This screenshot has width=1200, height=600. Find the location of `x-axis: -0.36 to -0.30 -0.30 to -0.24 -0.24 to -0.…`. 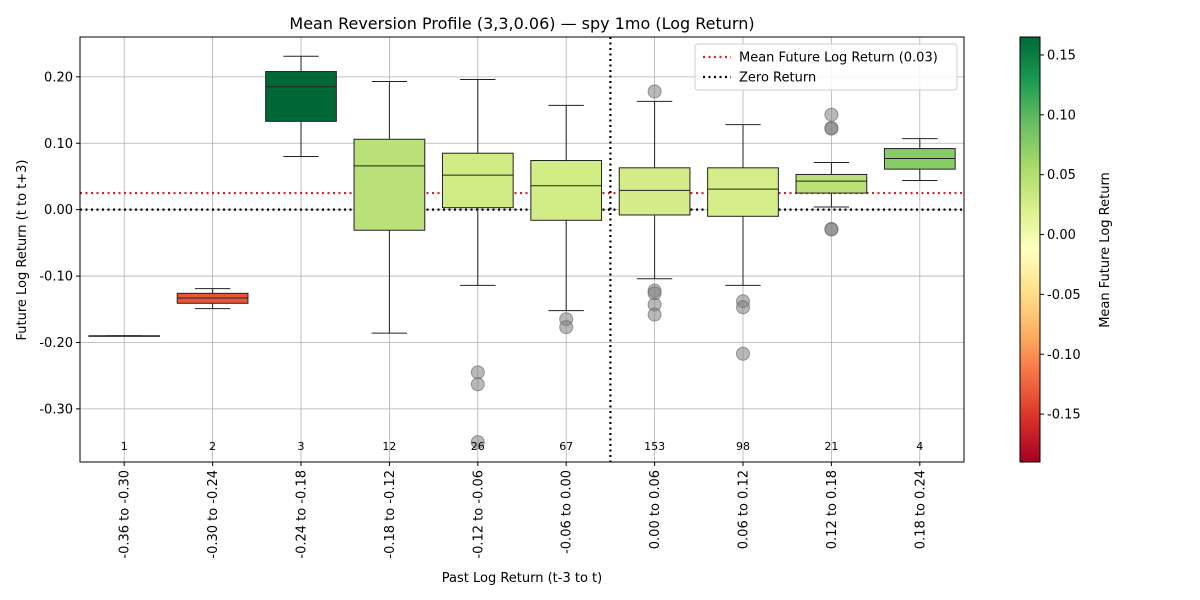

x-axis: -0.36 to -0.30 -0.30 to -0.24 -0.24 to -0.… is located at coordinates (523, 510).